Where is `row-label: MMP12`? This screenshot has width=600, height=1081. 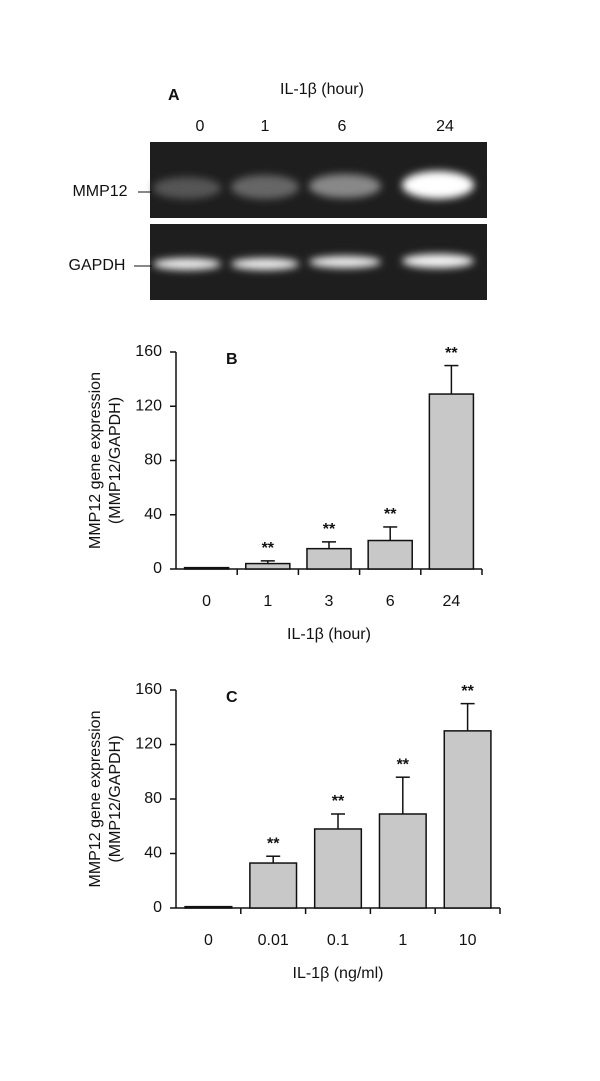
row-label: MMP12 is located at coordinates (99, 191).